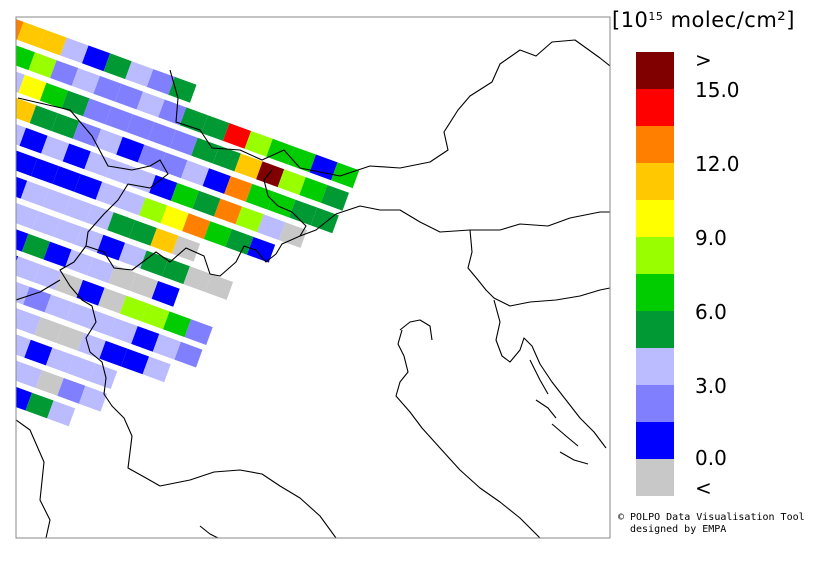  What do you see at coordinates (717, 90) in the screenshot?
I see `legend-label: 15.0` at bounding box center [717, 90].